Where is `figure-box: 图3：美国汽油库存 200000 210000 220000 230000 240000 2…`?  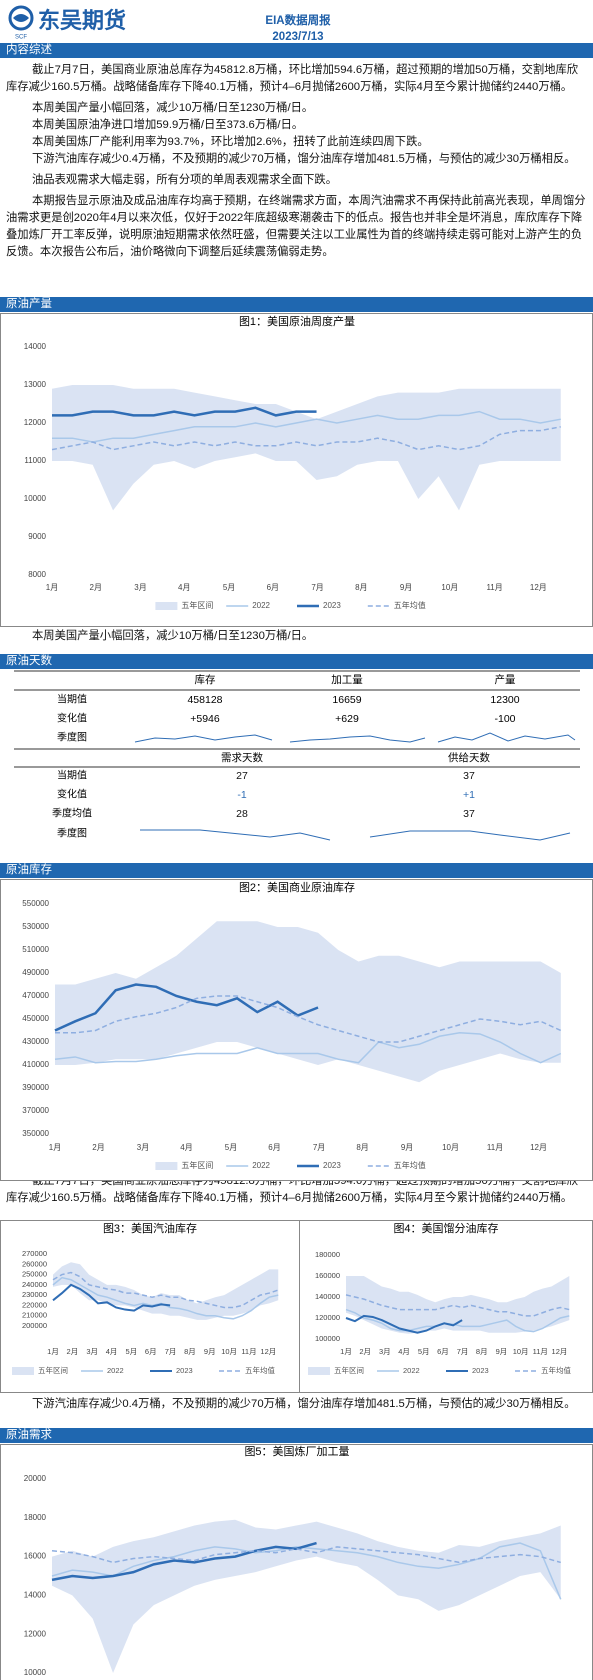
figure-box: 图3：美国汽油库存 200000 210000 220000 230000 240000 2… is located at coordinates (150, 1306).